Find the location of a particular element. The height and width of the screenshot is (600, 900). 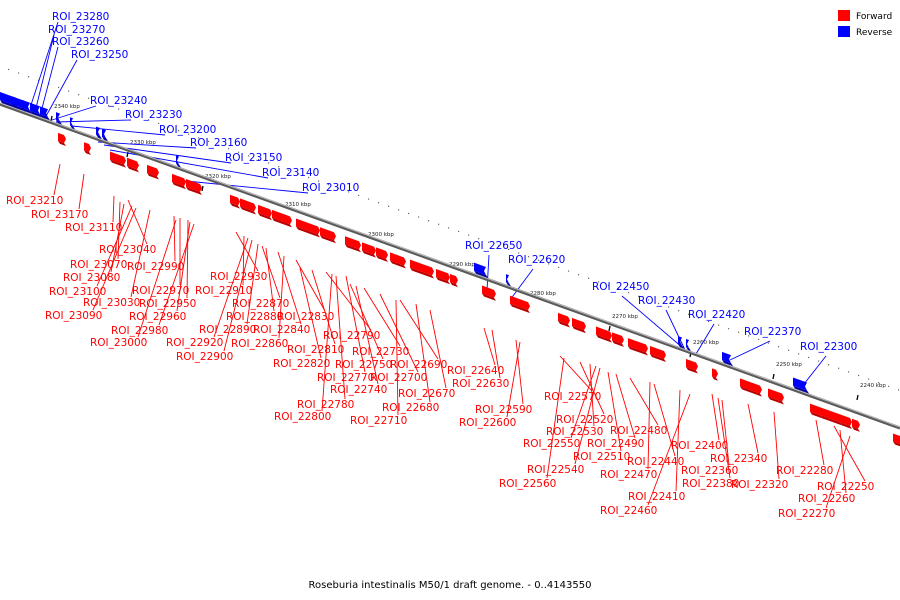

gene-label: ROI_23150 is located at coordinates (253, 158).